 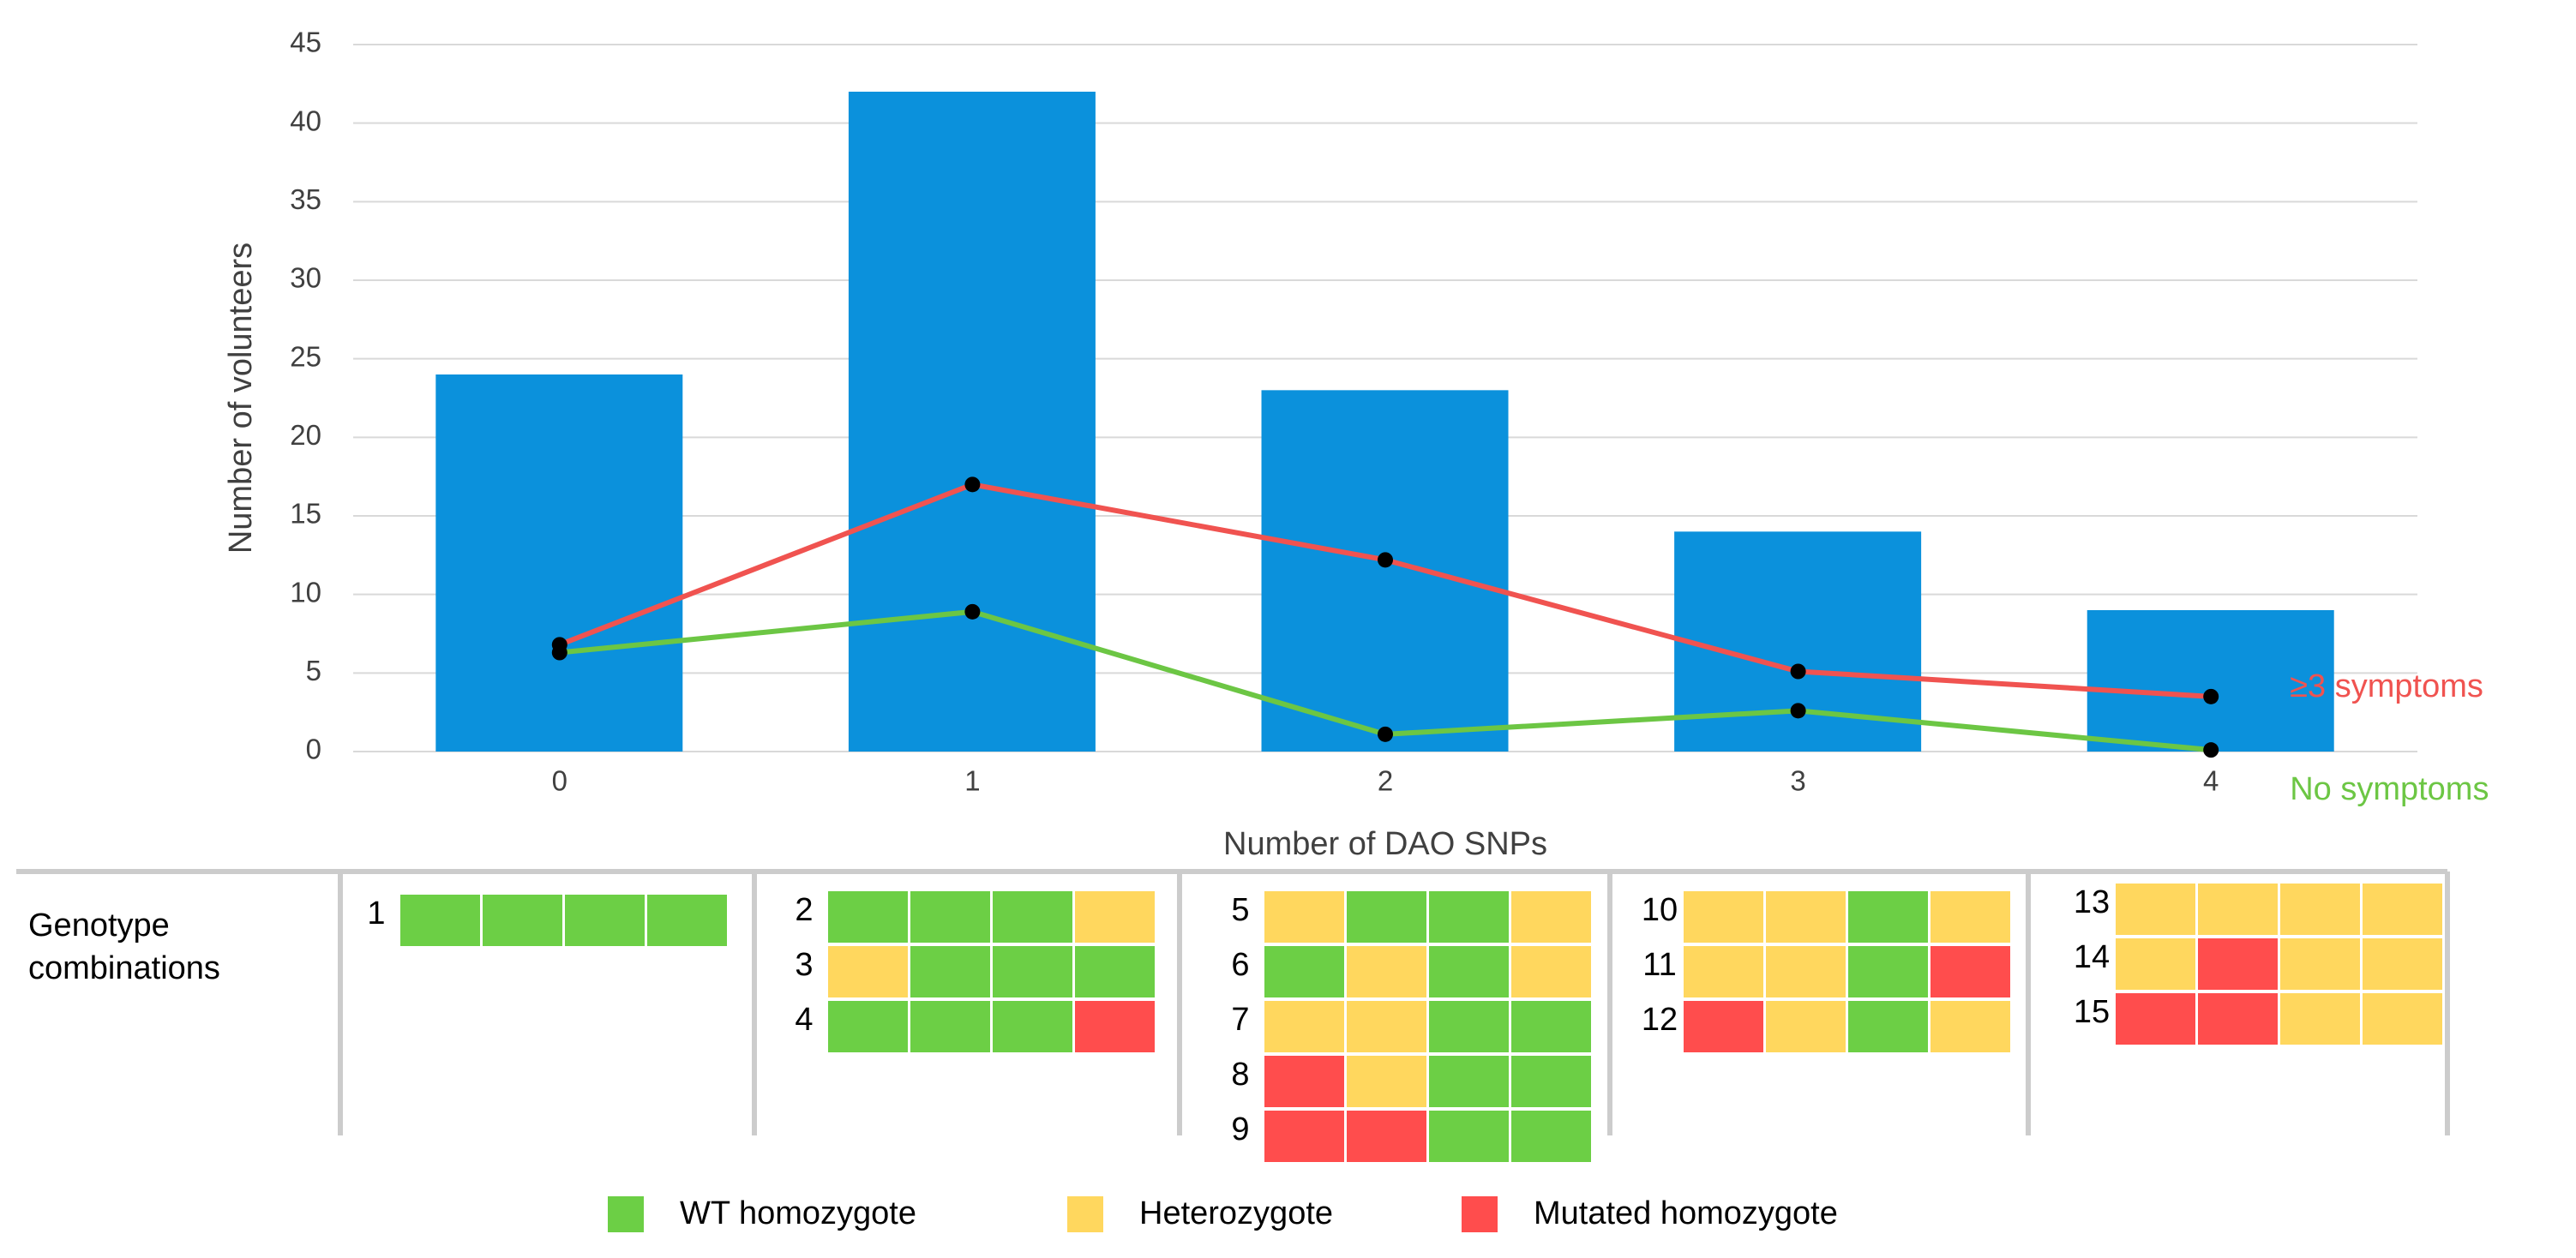 I want to click on row-label: 5, so click(x=1240, y=910).